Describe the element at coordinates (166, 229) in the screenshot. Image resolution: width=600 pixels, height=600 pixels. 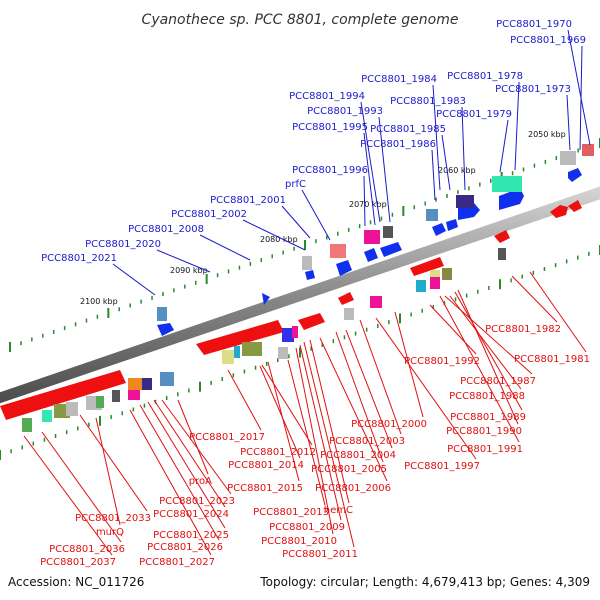
I see `gene-label: PCC8801_2008` at that location.